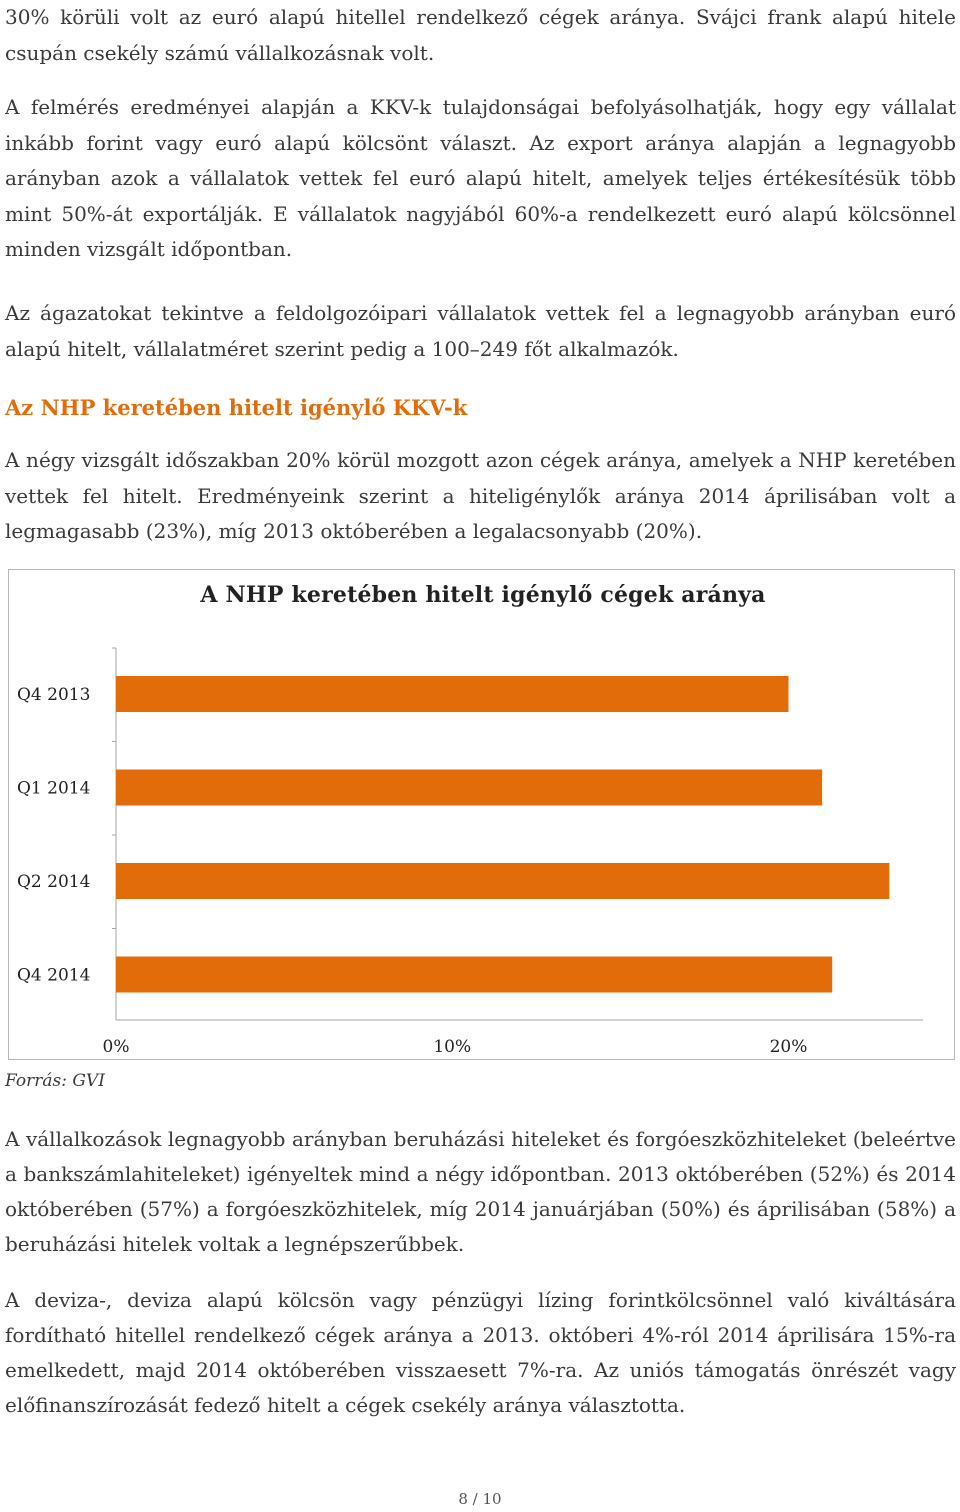 This screenshot has width=960, height=1512. Describe the element at coordinates (53, 789) in the screenshot. I see `category-label: Q1 2014` at that location.